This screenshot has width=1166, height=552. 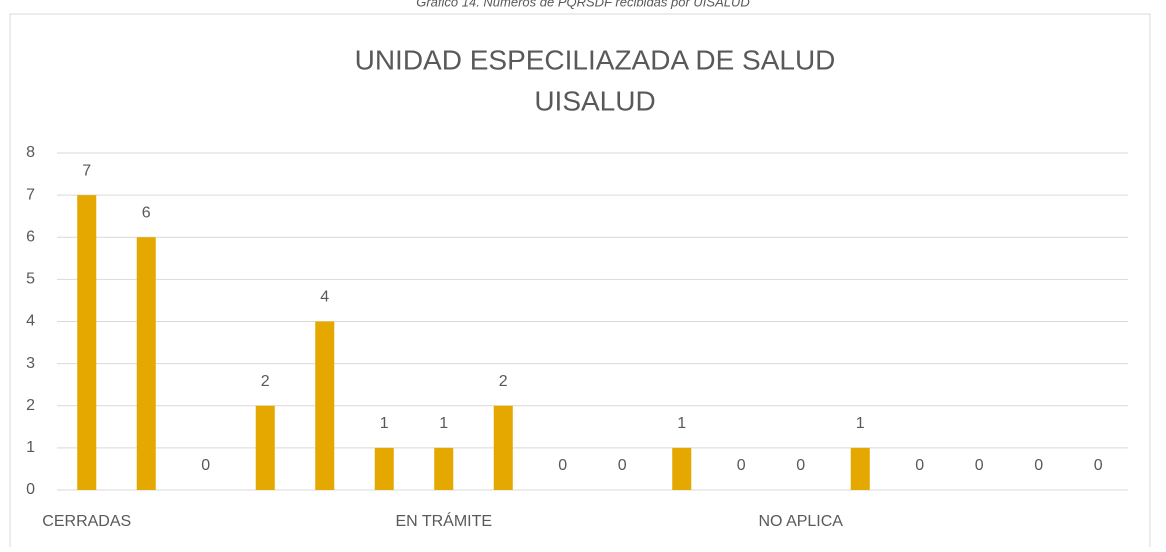 What do you see at coordinates (595, 59) in the screenshot?
I see `chart-title: UNIDAD ESPECILIAZADA DE SALUD` at bounding box center [595, 59].